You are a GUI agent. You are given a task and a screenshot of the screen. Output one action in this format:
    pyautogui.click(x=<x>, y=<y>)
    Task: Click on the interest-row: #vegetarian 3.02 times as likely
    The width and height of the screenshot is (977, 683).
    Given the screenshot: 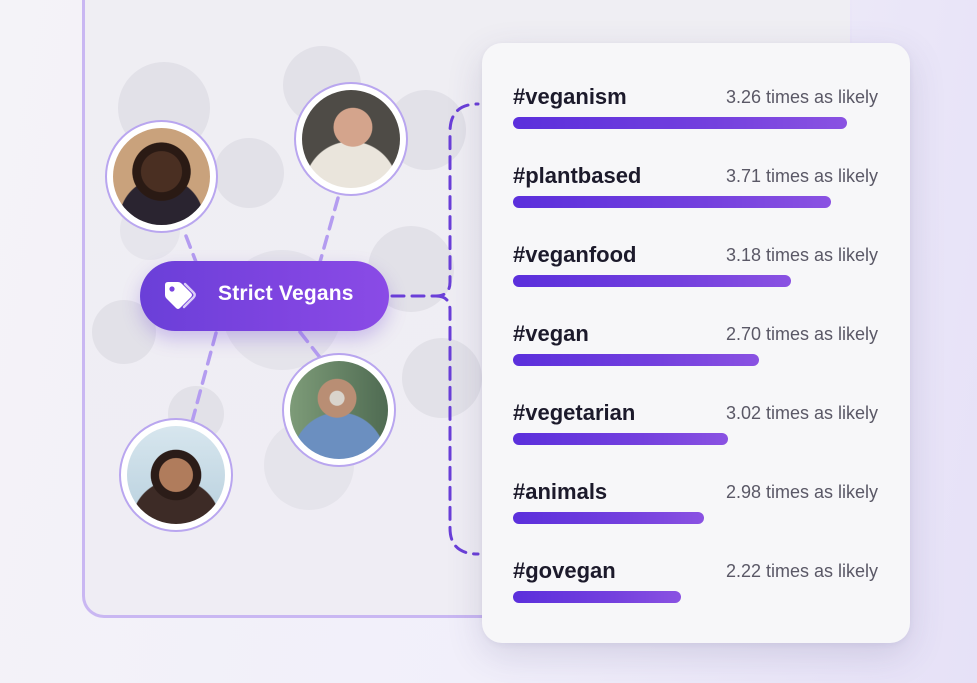 What is the action you would take?
    pyautogui.click(x=695, y=430)
    